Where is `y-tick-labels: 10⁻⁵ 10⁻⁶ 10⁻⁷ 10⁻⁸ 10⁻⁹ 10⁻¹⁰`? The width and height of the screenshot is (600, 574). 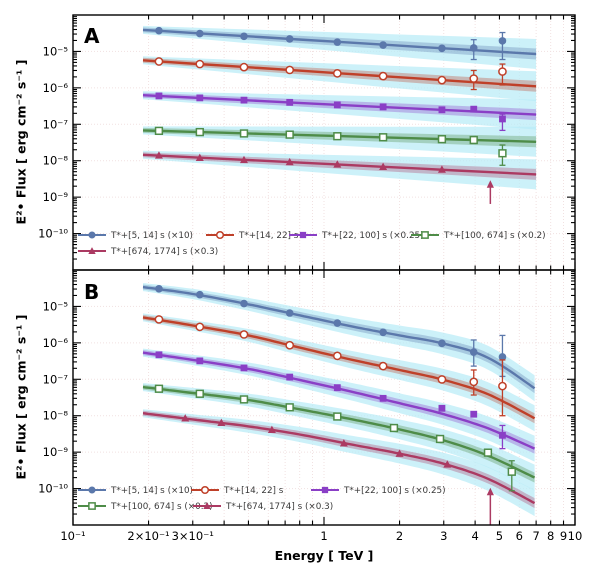
y-tick-labels: 10⁻⁵ 10⁻⁶ 10⁻⁷ 10⁻⁸ 10⁻⁹ 10⁻¹⁰ is located at coordinates (53, 142).